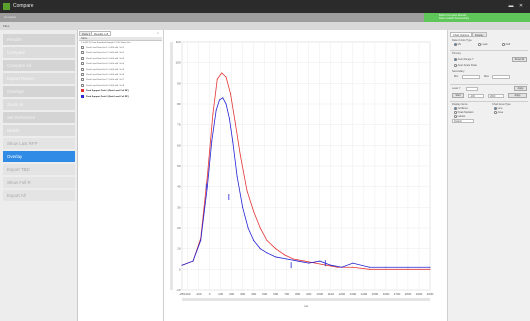 The width and height of the screenshot is (530, 321). I want to click on list-header: Name, so click(120, 39).